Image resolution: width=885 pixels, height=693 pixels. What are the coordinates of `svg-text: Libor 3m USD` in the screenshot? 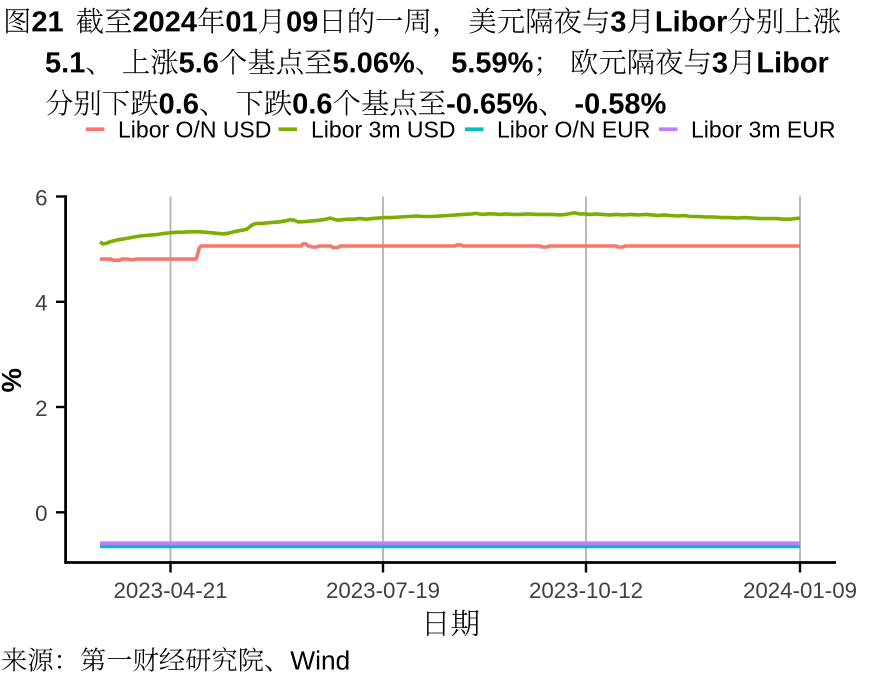 It's located at (383, 130).